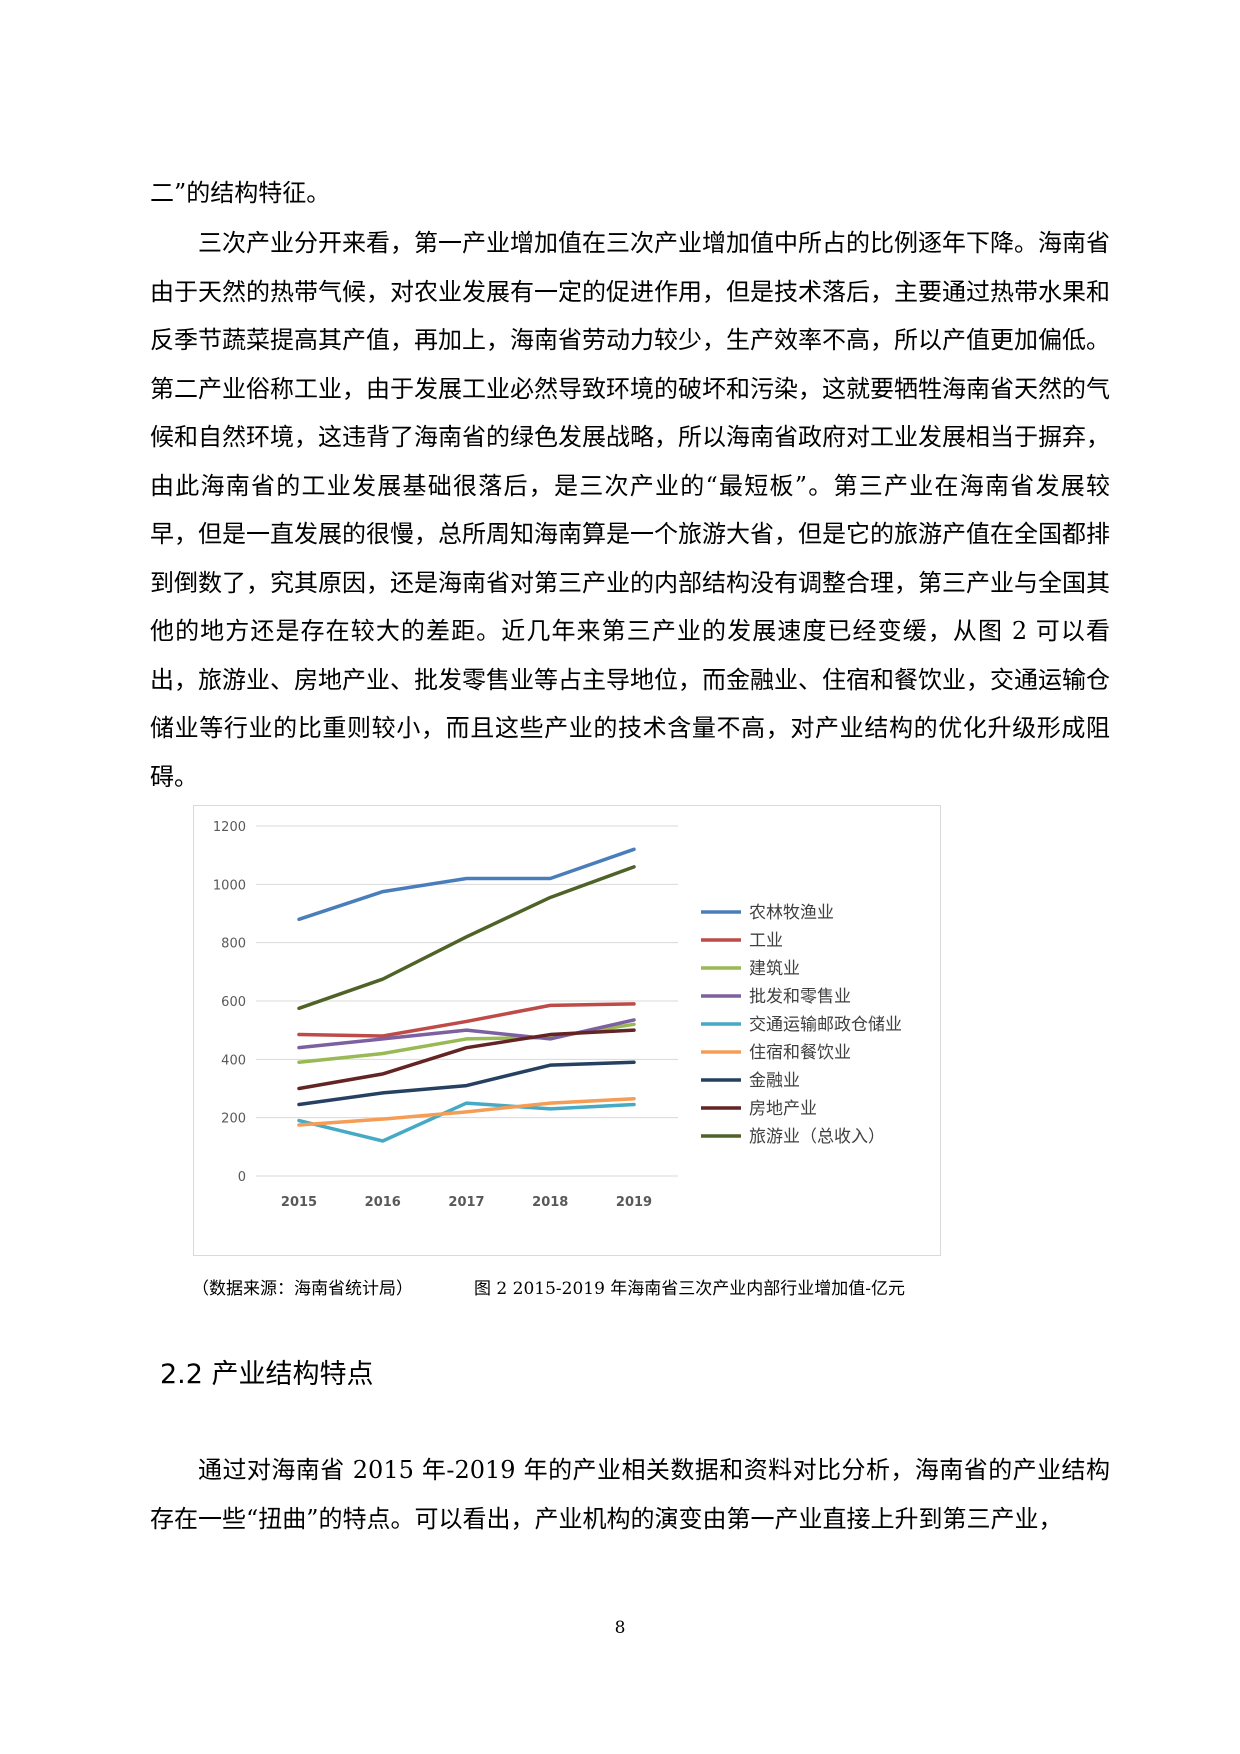 The image size is (1240, 1754). What do you see at coordinates (817, 1137) in the screenshot?
I see `legend-label: 旅游业（总收入）` at bounding box center [817, 1137].